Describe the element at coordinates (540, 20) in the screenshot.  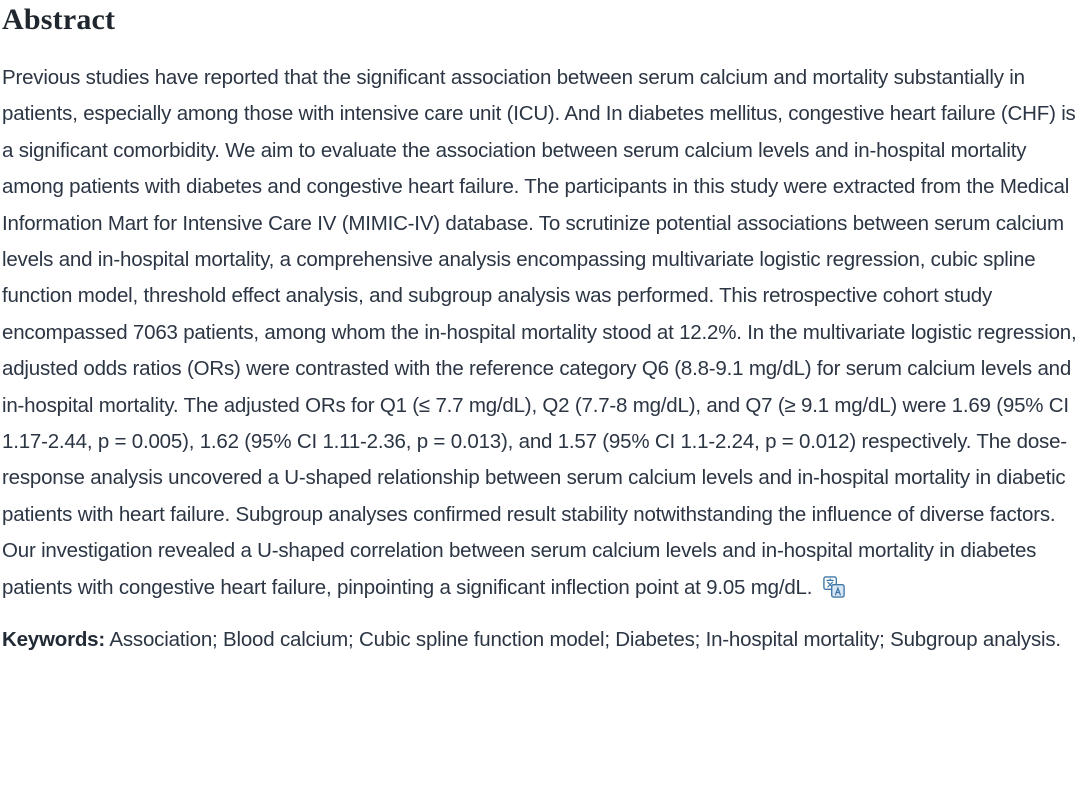
I see `abstract-heading: Abstract` at that location.